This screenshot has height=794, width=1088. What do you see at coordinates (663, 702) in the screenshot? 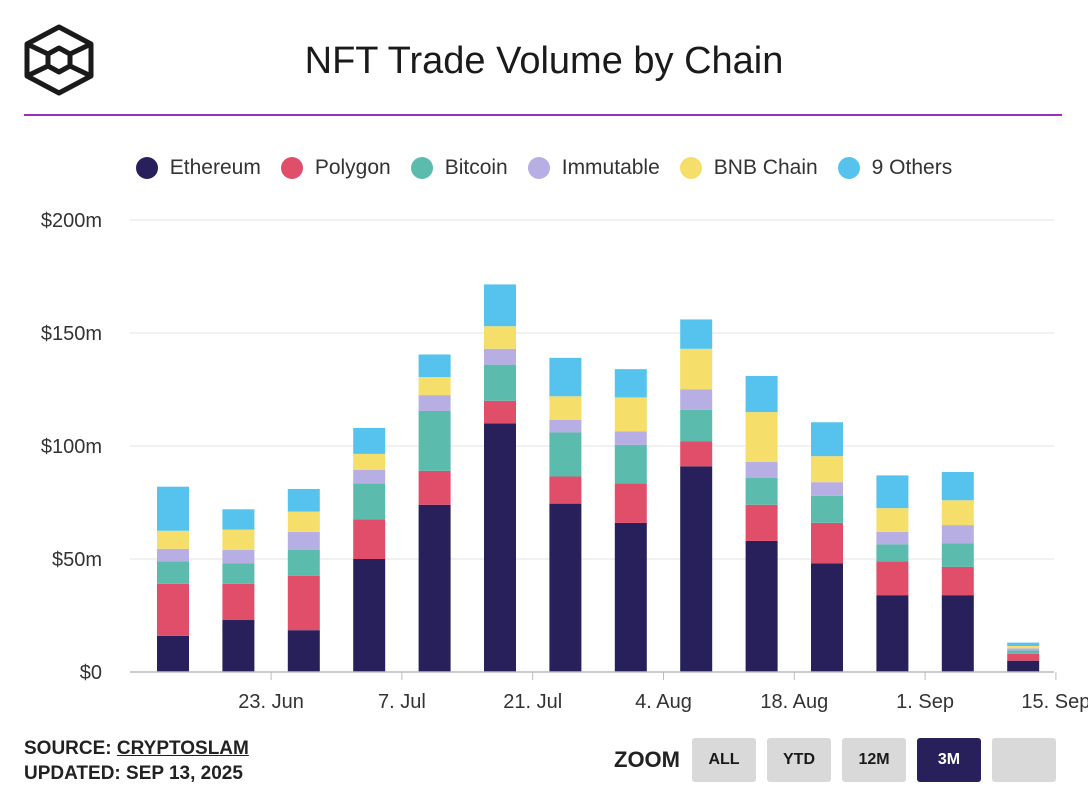
I see `x-tick-label: 4. Aug` at bounding box center [663, 702].